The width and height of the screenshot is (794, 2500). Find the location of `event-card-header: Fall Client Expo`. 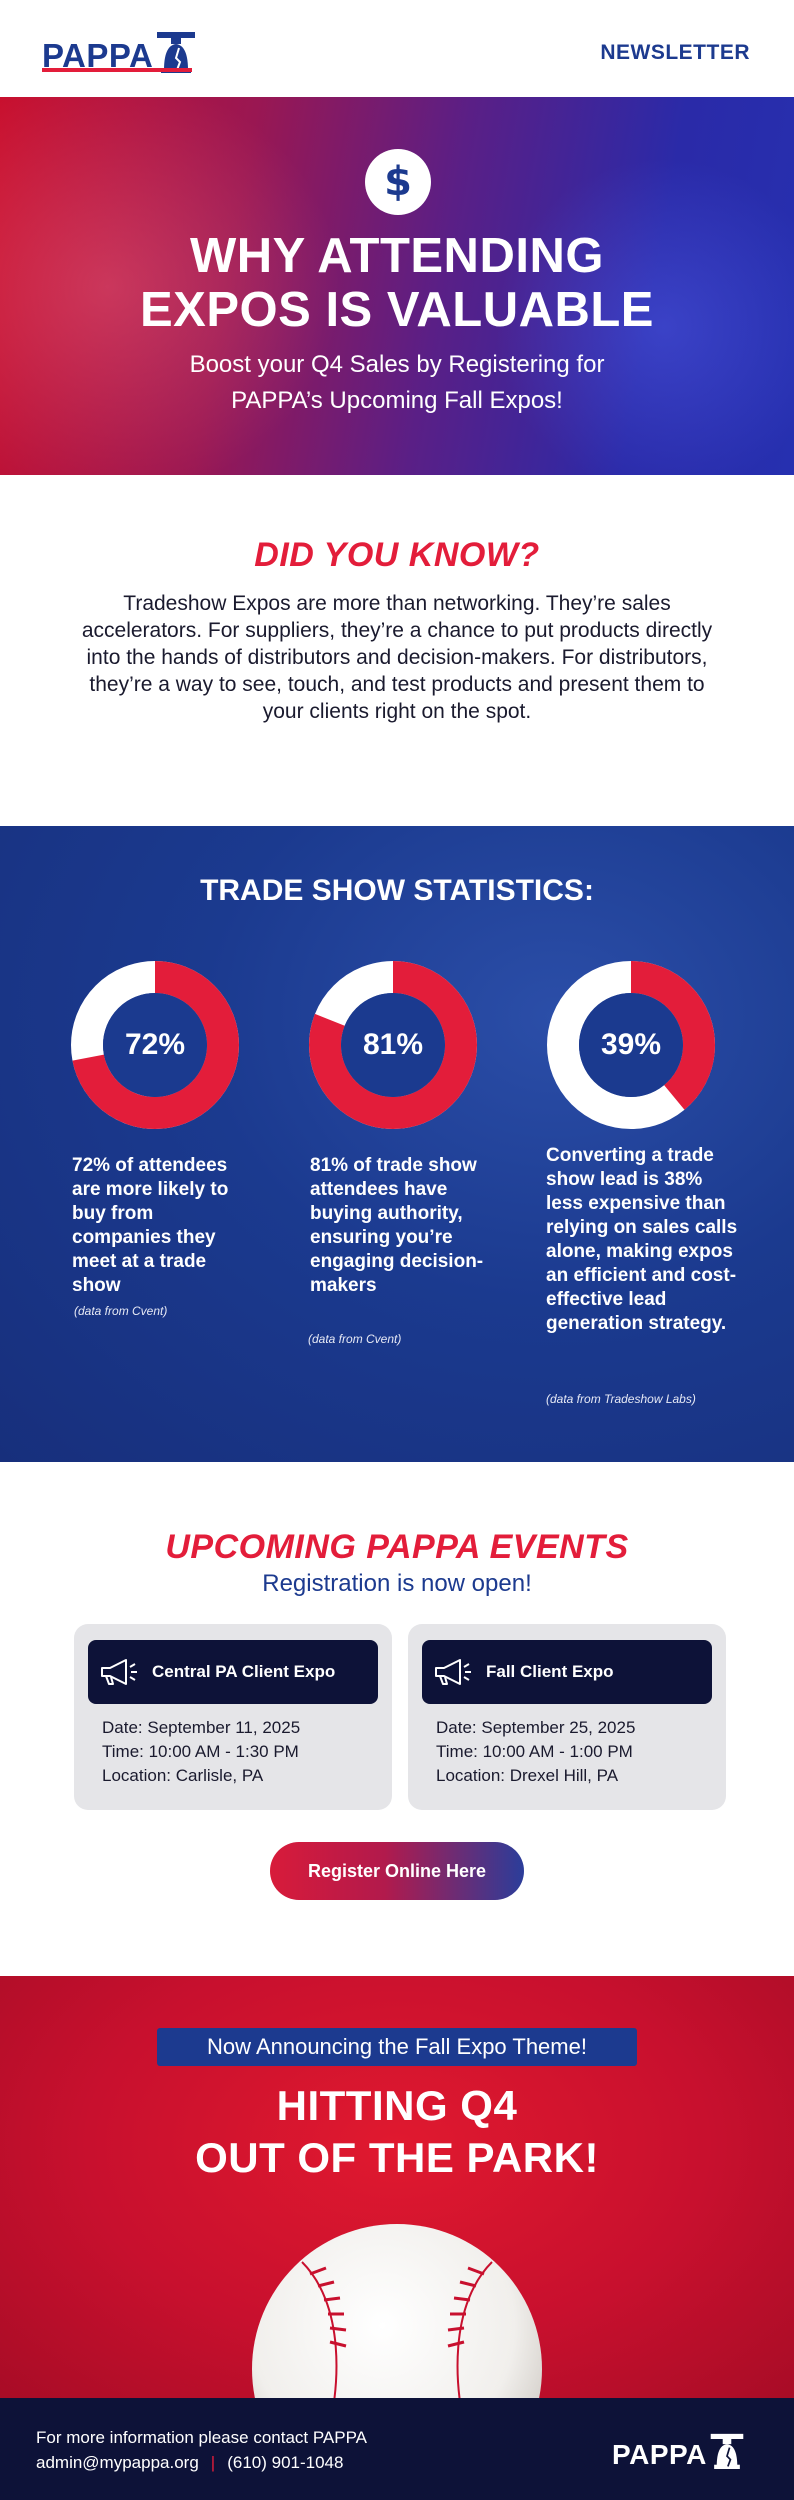

event-card-header: Fall Client Expo is located at coordinates (567, 1672).